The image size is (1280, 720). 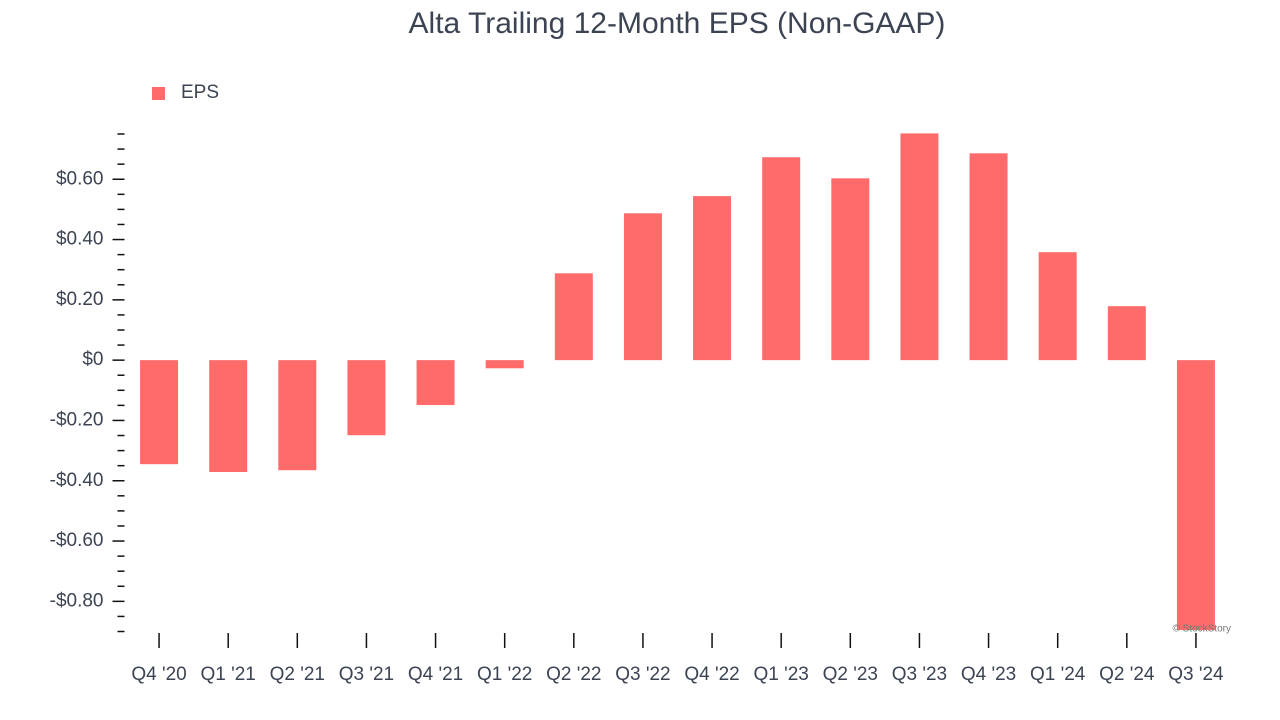 I want to click on x-tick-label: Q3 '24, so click(x=1196, y=674).